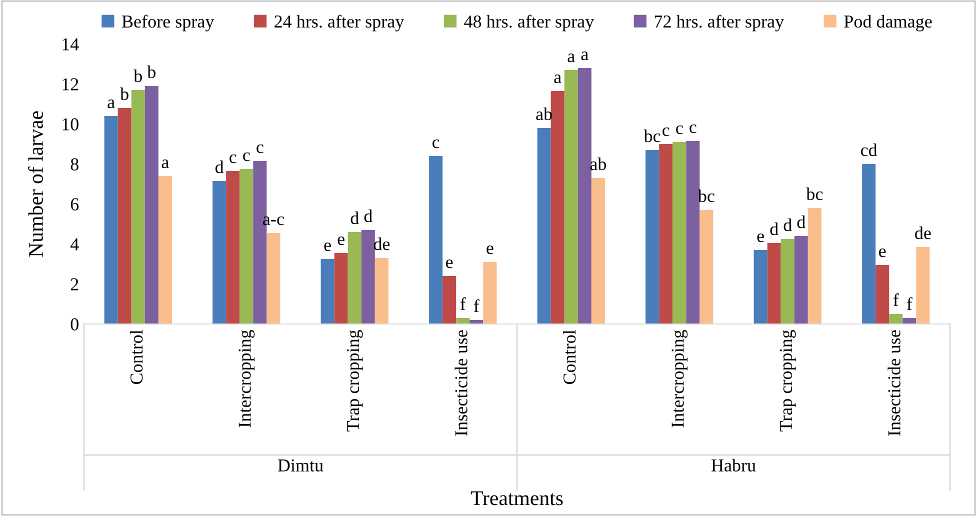 Image resolution: width=977 pixels, height=516 pixels. Describe the element at coordinates (923, 233) in the screenshot. I see `data-label: de` at that location.